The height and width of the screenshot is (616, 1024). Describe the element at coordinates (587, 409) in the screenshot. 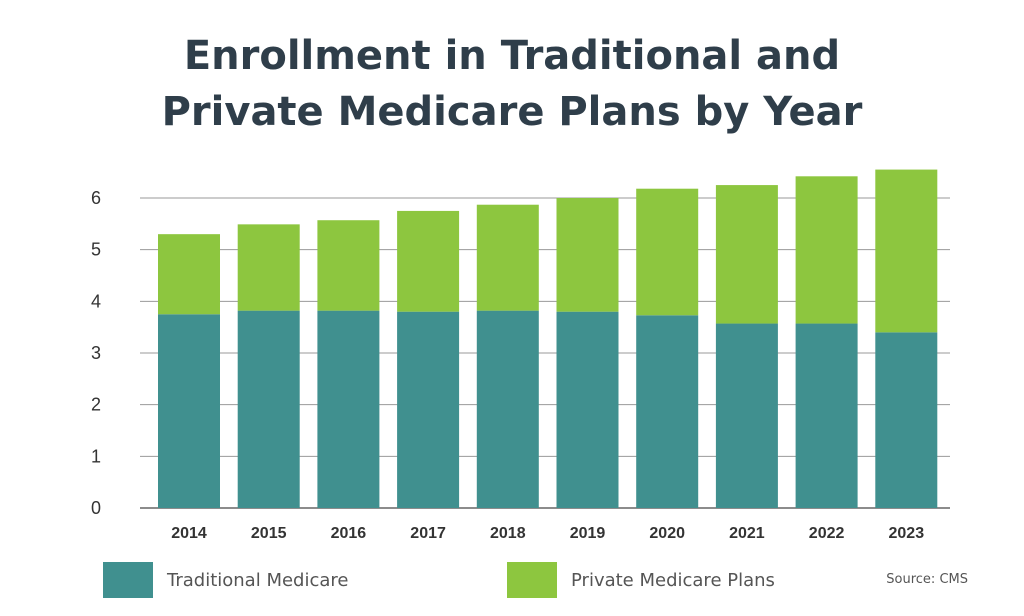

I see `bar-traditional-2019` at that location.